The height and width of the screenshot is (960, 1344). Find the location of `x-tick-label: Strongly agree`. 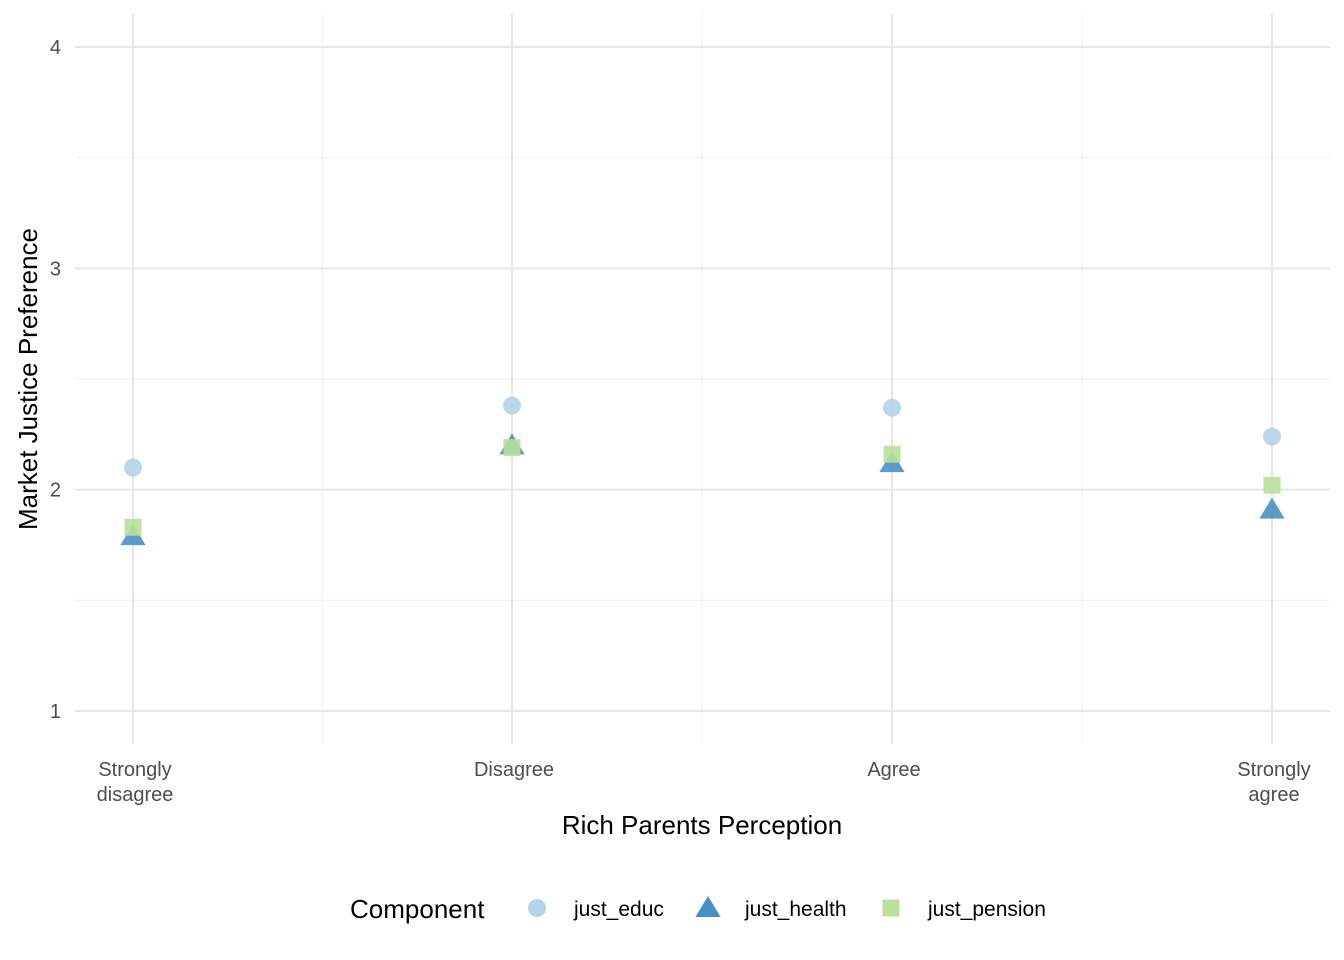

x-tick-label: Strongly agree is located at coordinates (1273, 782).